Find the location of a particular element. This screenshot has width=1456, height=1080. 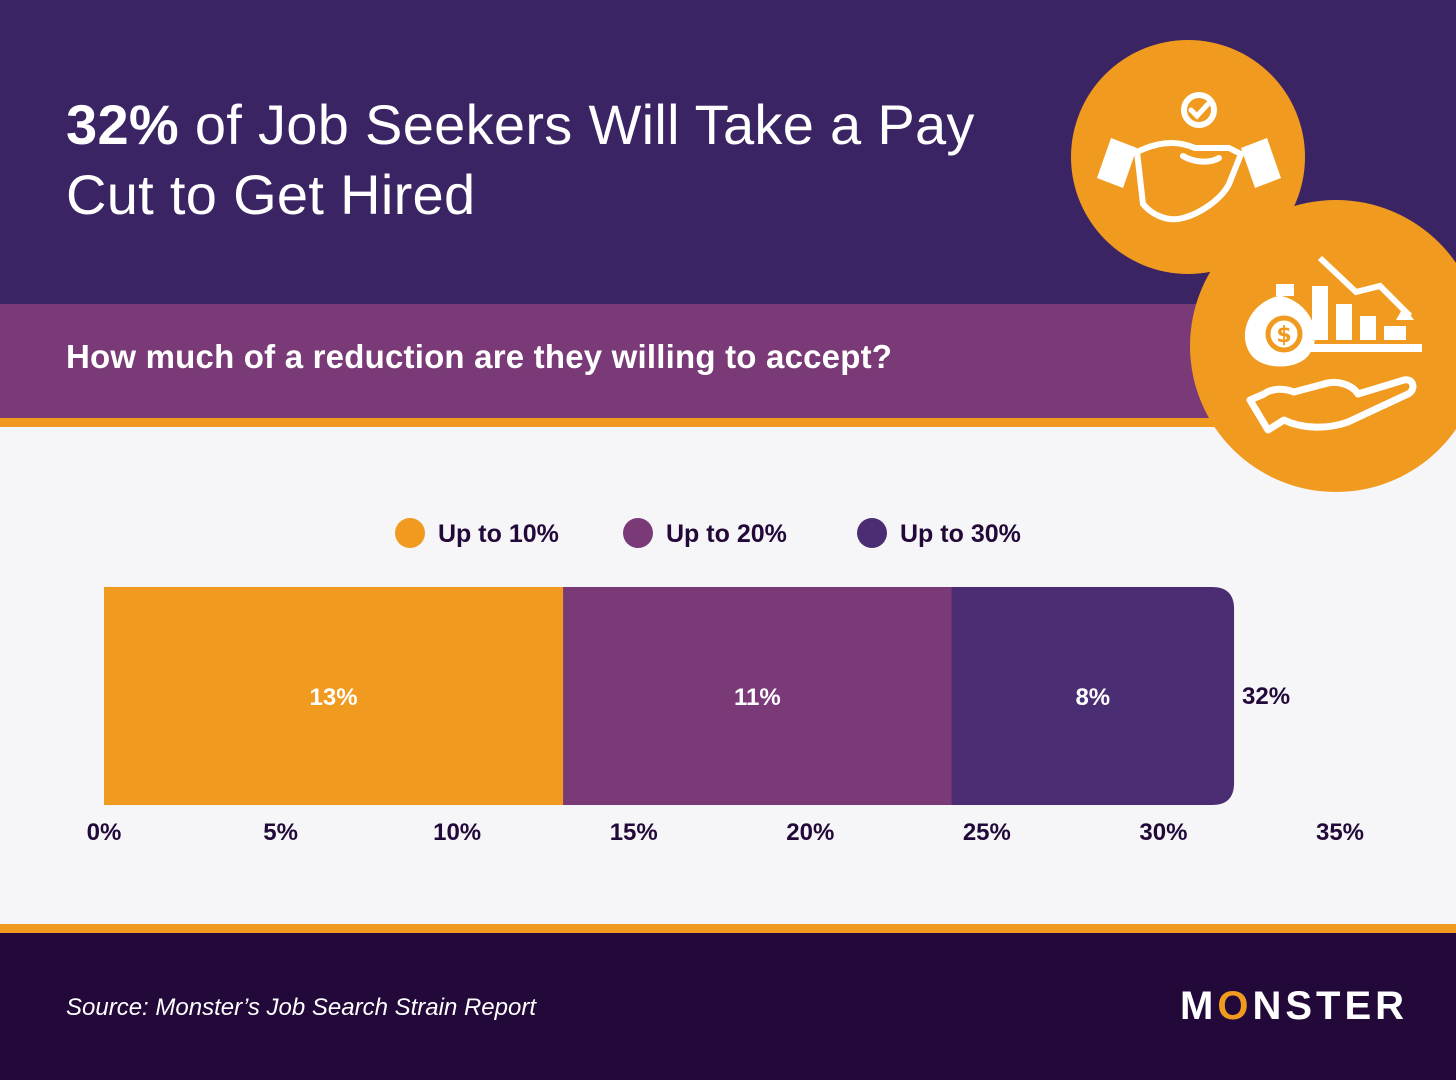

logo-m: M is located at coordinates (1199, 1006).